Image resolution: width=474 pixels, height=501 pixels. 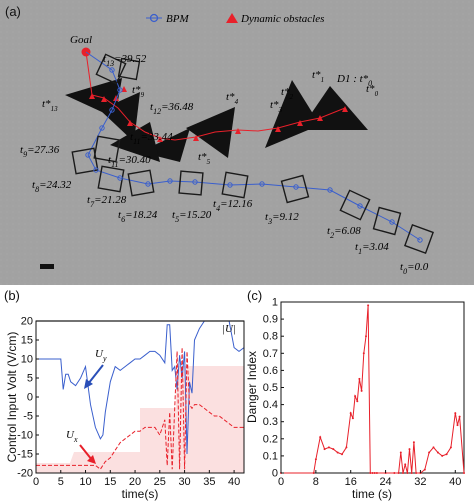 What do you see at coordinates (91, 459) in the screenshot?
I see `ux-arrowhead` at bounding box center [91, 459].